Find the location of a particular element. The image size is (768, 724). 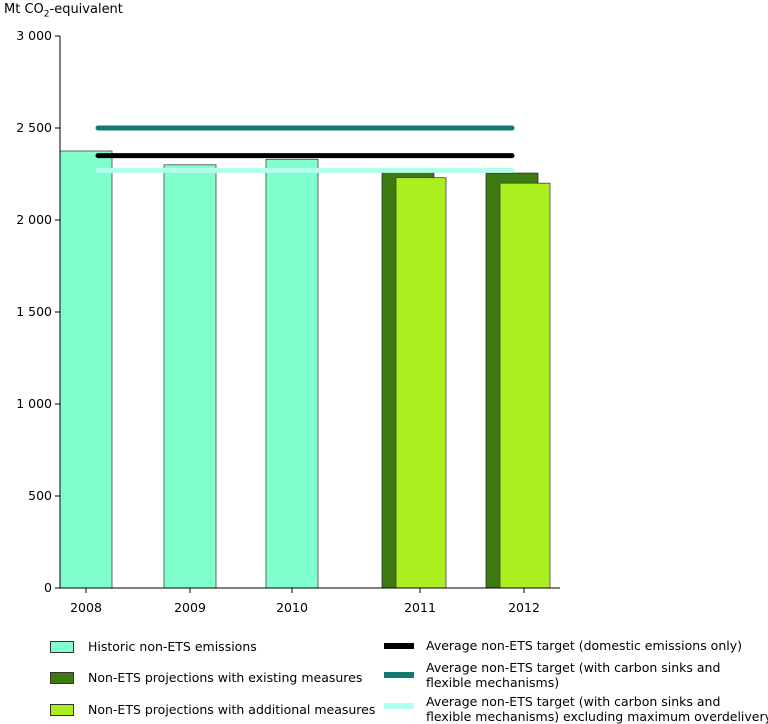

legend-swatch-historic is located at coordinates (62, 647).